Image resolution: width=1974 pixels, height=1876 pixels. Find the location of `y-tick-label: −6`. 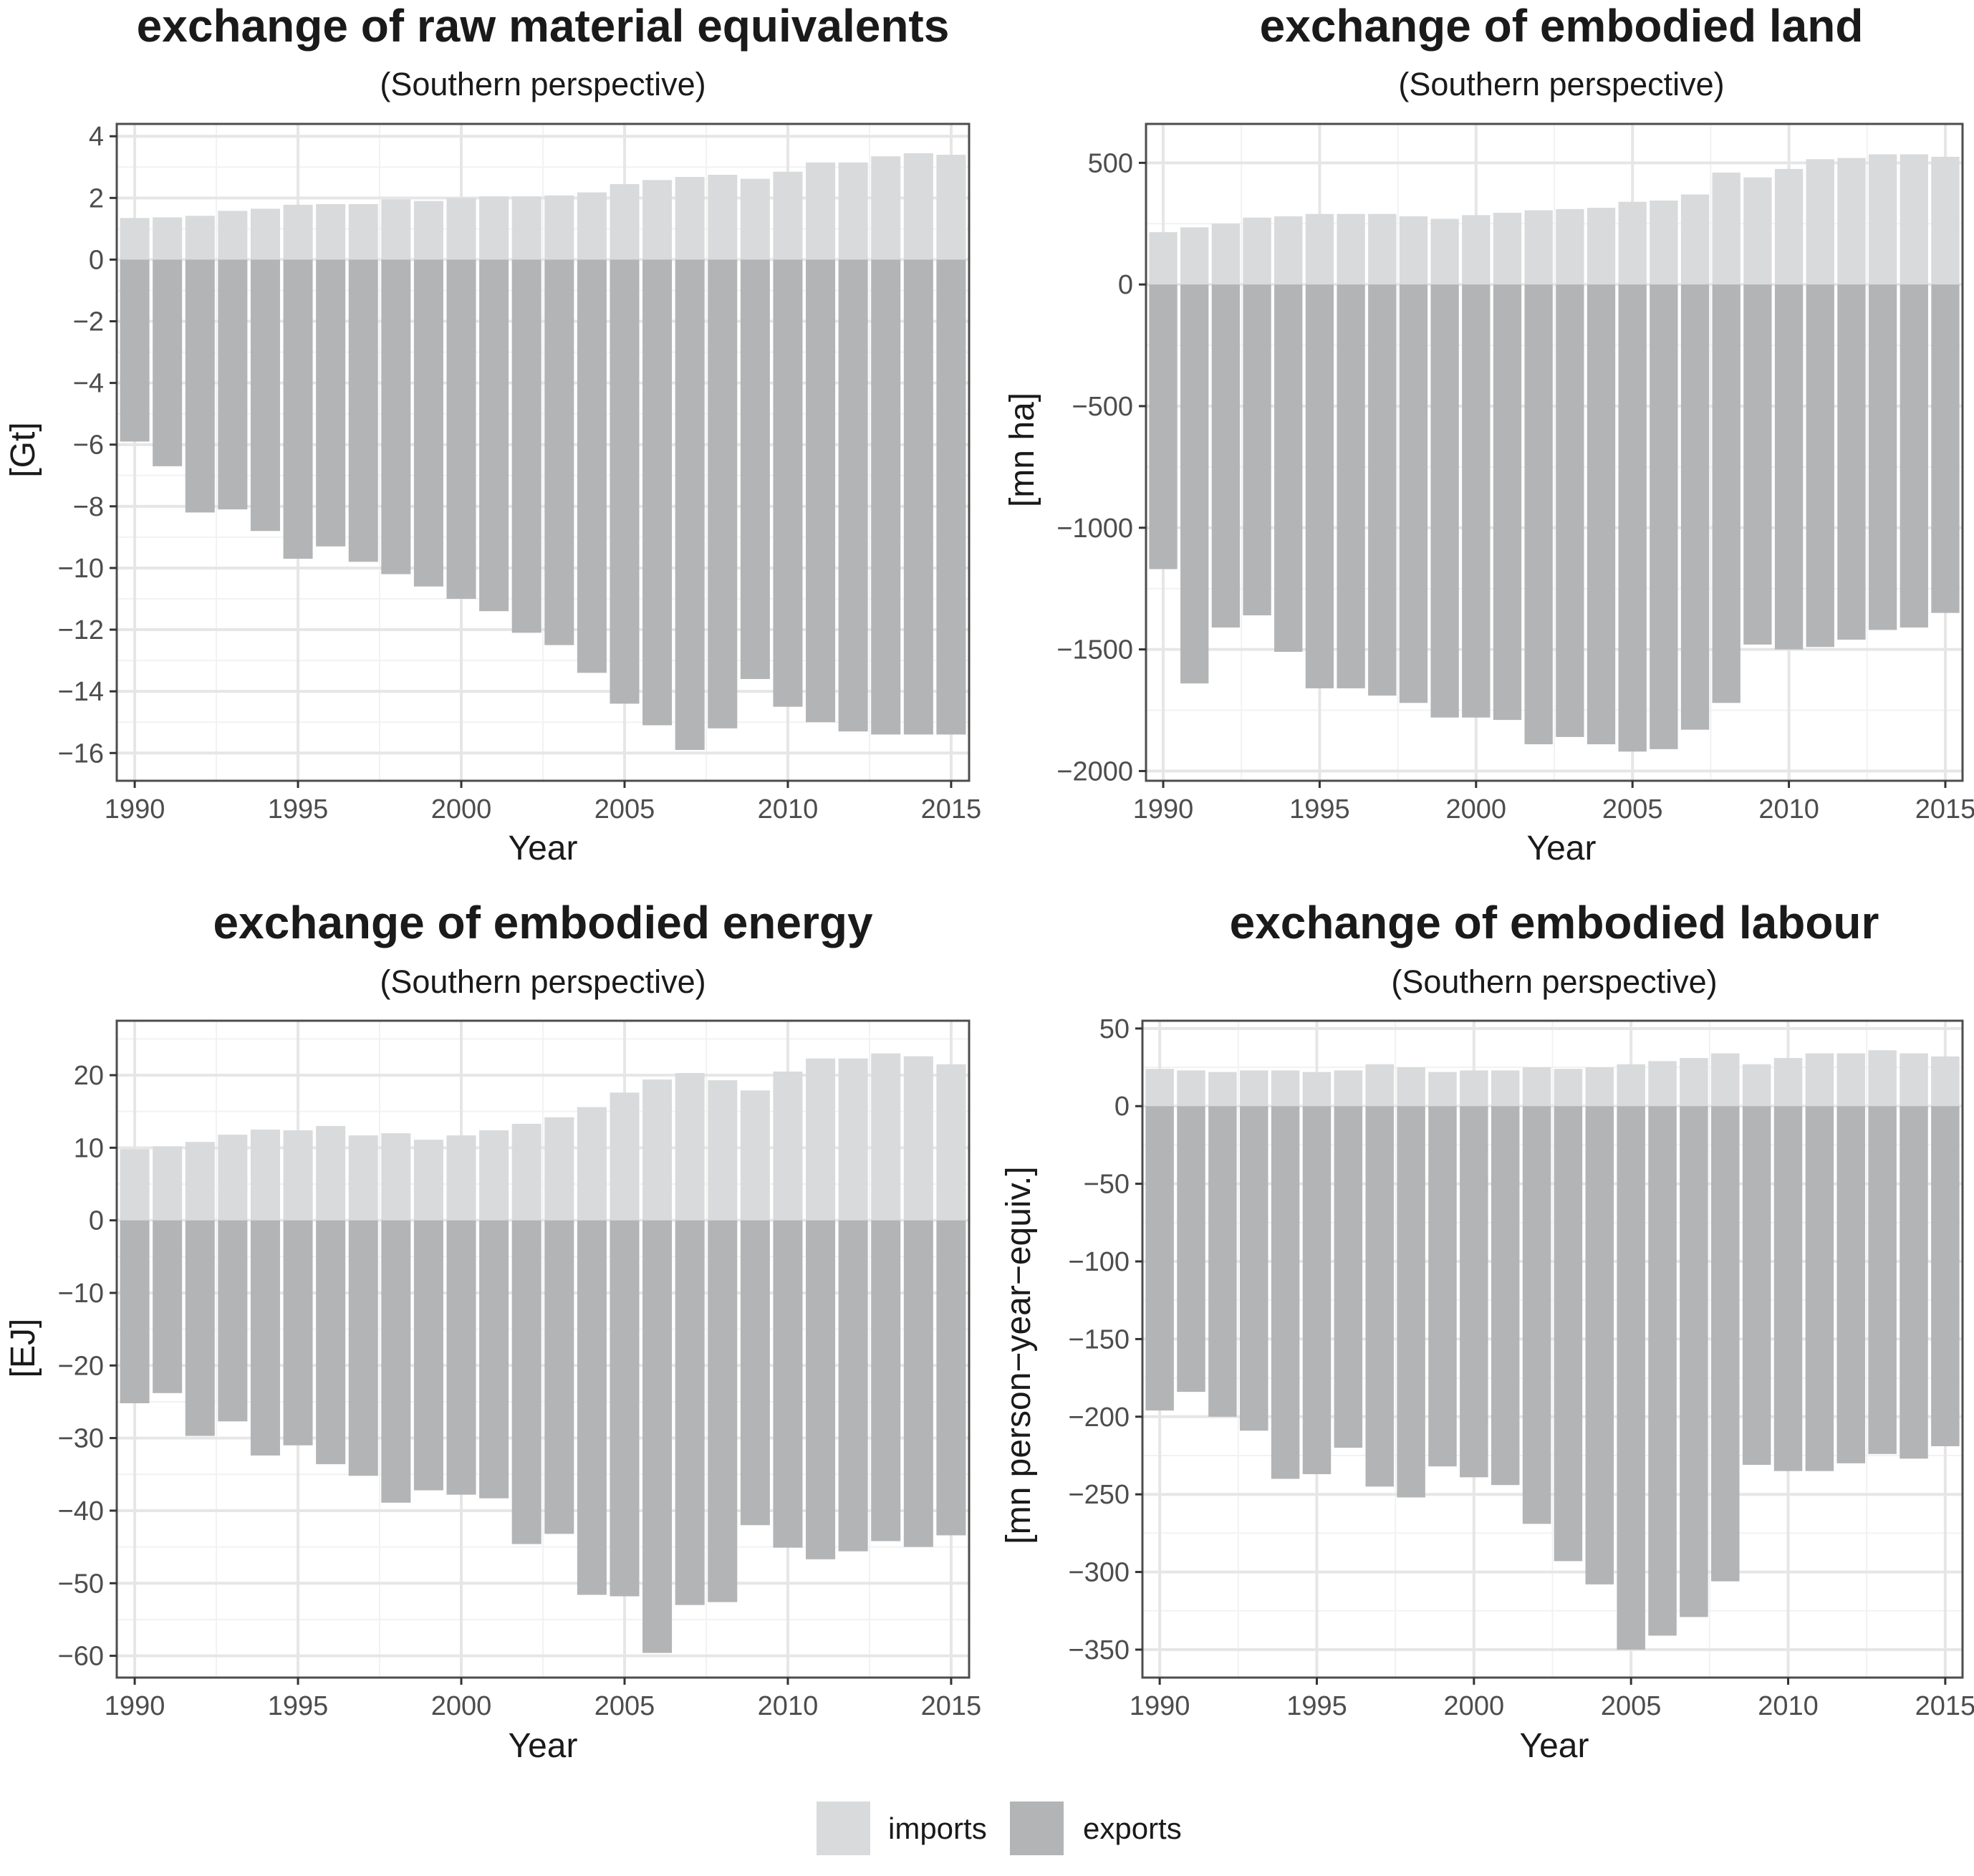

y-tick-label: −6 is located at coordinates (88, 445).